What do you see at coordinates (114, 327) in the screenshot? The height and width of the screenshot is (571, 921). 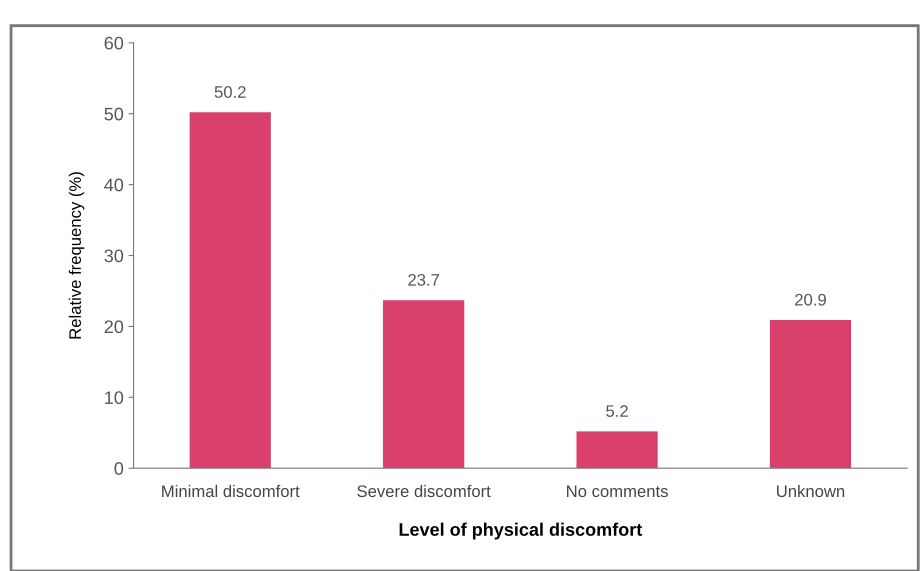 I see `y-tick-label: 20` at bounding box center [114, 327].